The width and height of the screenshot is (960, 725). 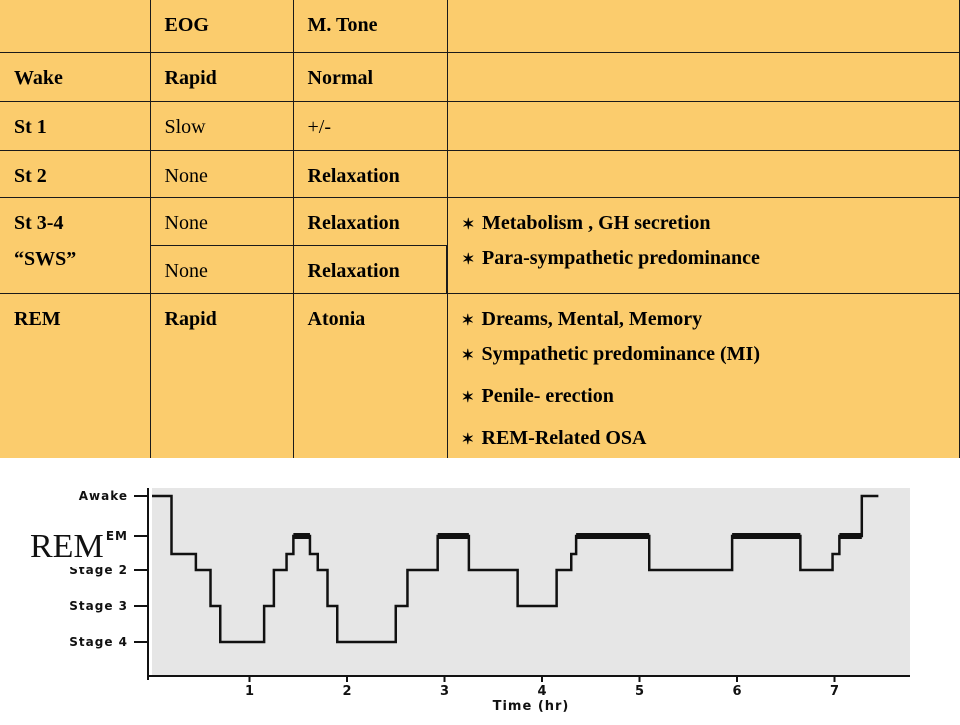 What do you see at coordinates (75, 26) in the screenshot?
I see `header-stage` at bounding box center [75, 26].